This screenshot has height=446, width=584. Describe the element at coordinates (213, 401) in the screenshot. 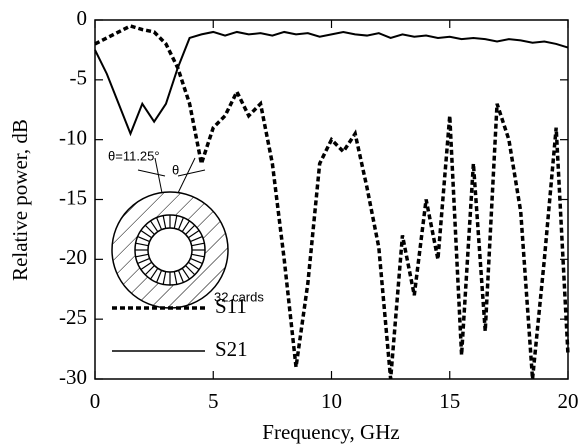

I see `x-tick-label: 5` at that location.